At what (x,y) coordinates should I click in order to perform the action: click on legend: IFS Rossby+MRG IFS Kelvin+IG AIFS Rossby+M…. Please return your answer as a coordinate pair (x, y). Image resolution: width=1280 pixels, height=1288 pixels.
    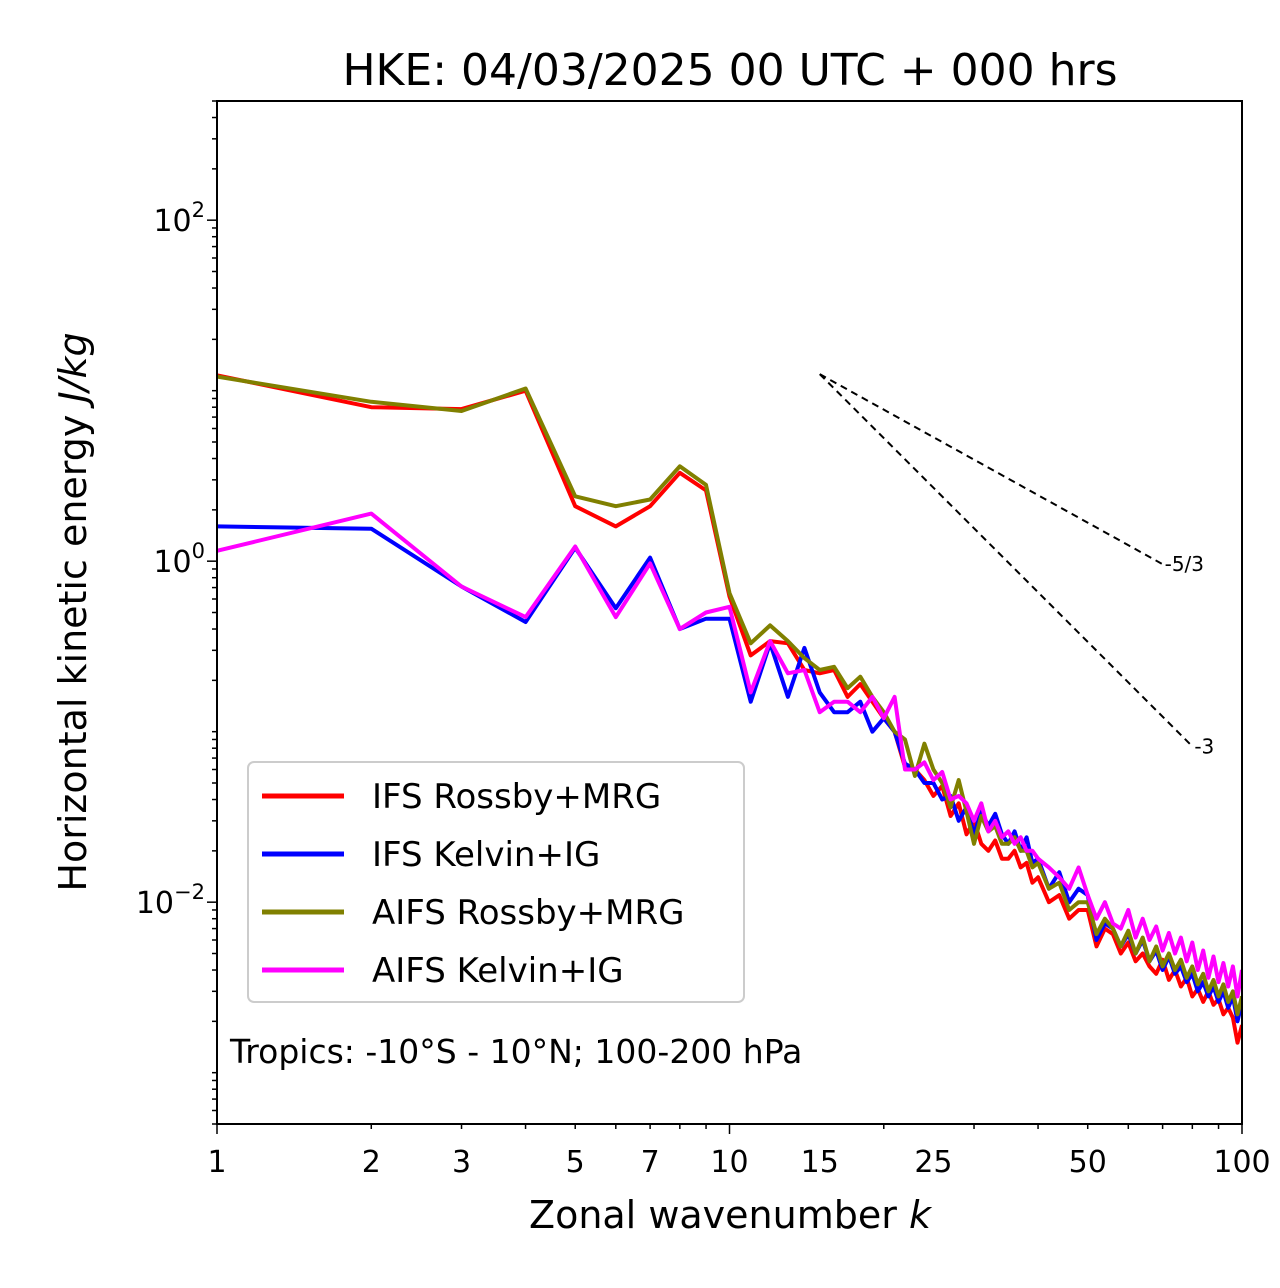
    Looking at the image, I should click on (496, 882).